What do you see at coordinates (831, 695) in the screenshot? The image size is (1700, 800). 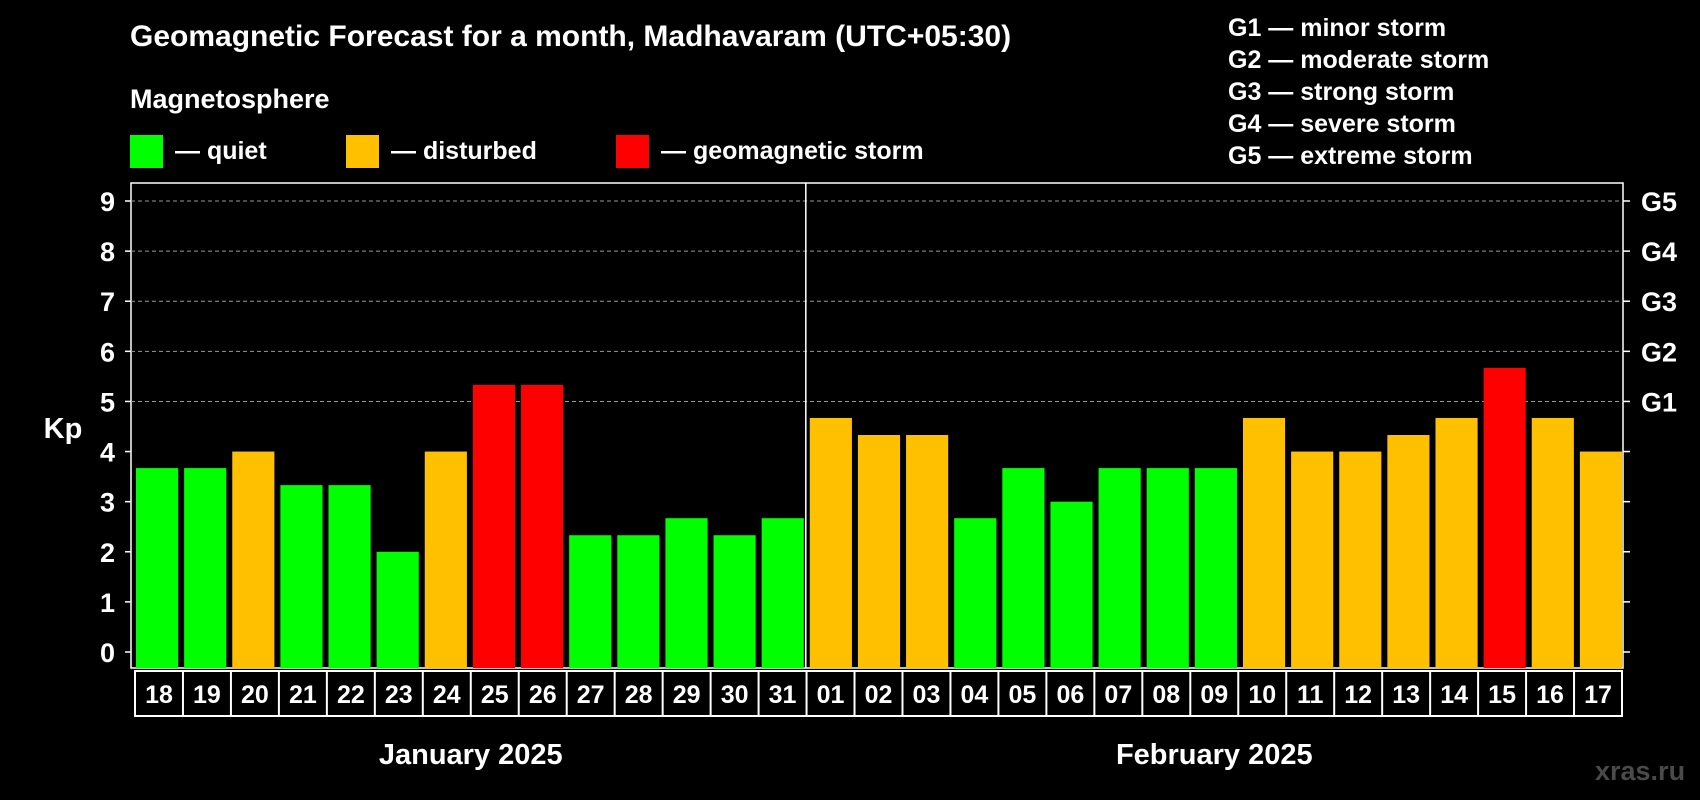 I see `x-tick-label: 01` at bounding box center [831, 695].